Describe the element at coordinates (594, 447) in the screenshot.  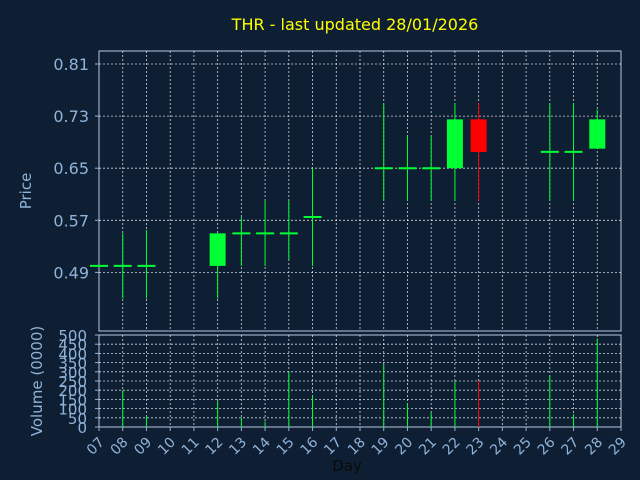
I see `x-tick-label: 28` at that location.